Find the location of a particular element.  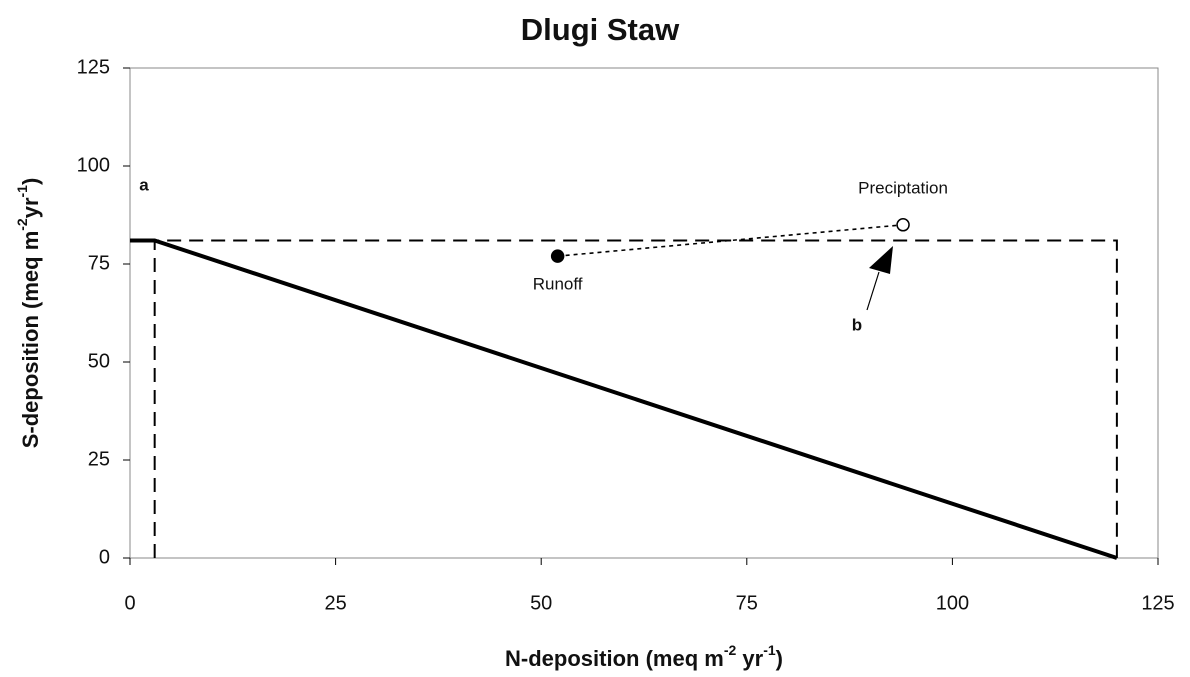

point-label: Runoff is located at coordinates (558, 284).